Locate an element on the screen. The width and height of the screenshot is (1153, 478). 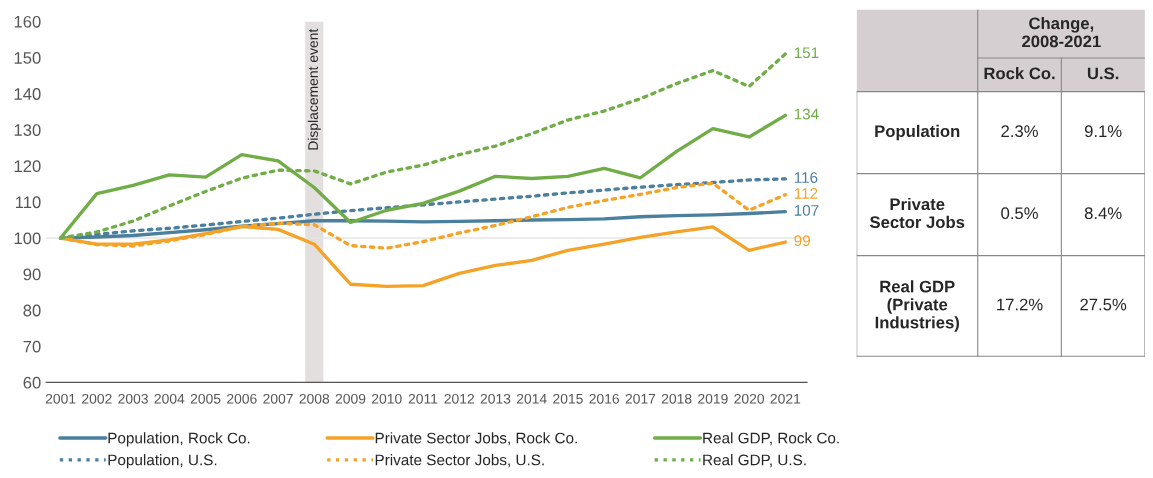
legend-label: Population, Rock Co. is located at coordinates (179, 439).